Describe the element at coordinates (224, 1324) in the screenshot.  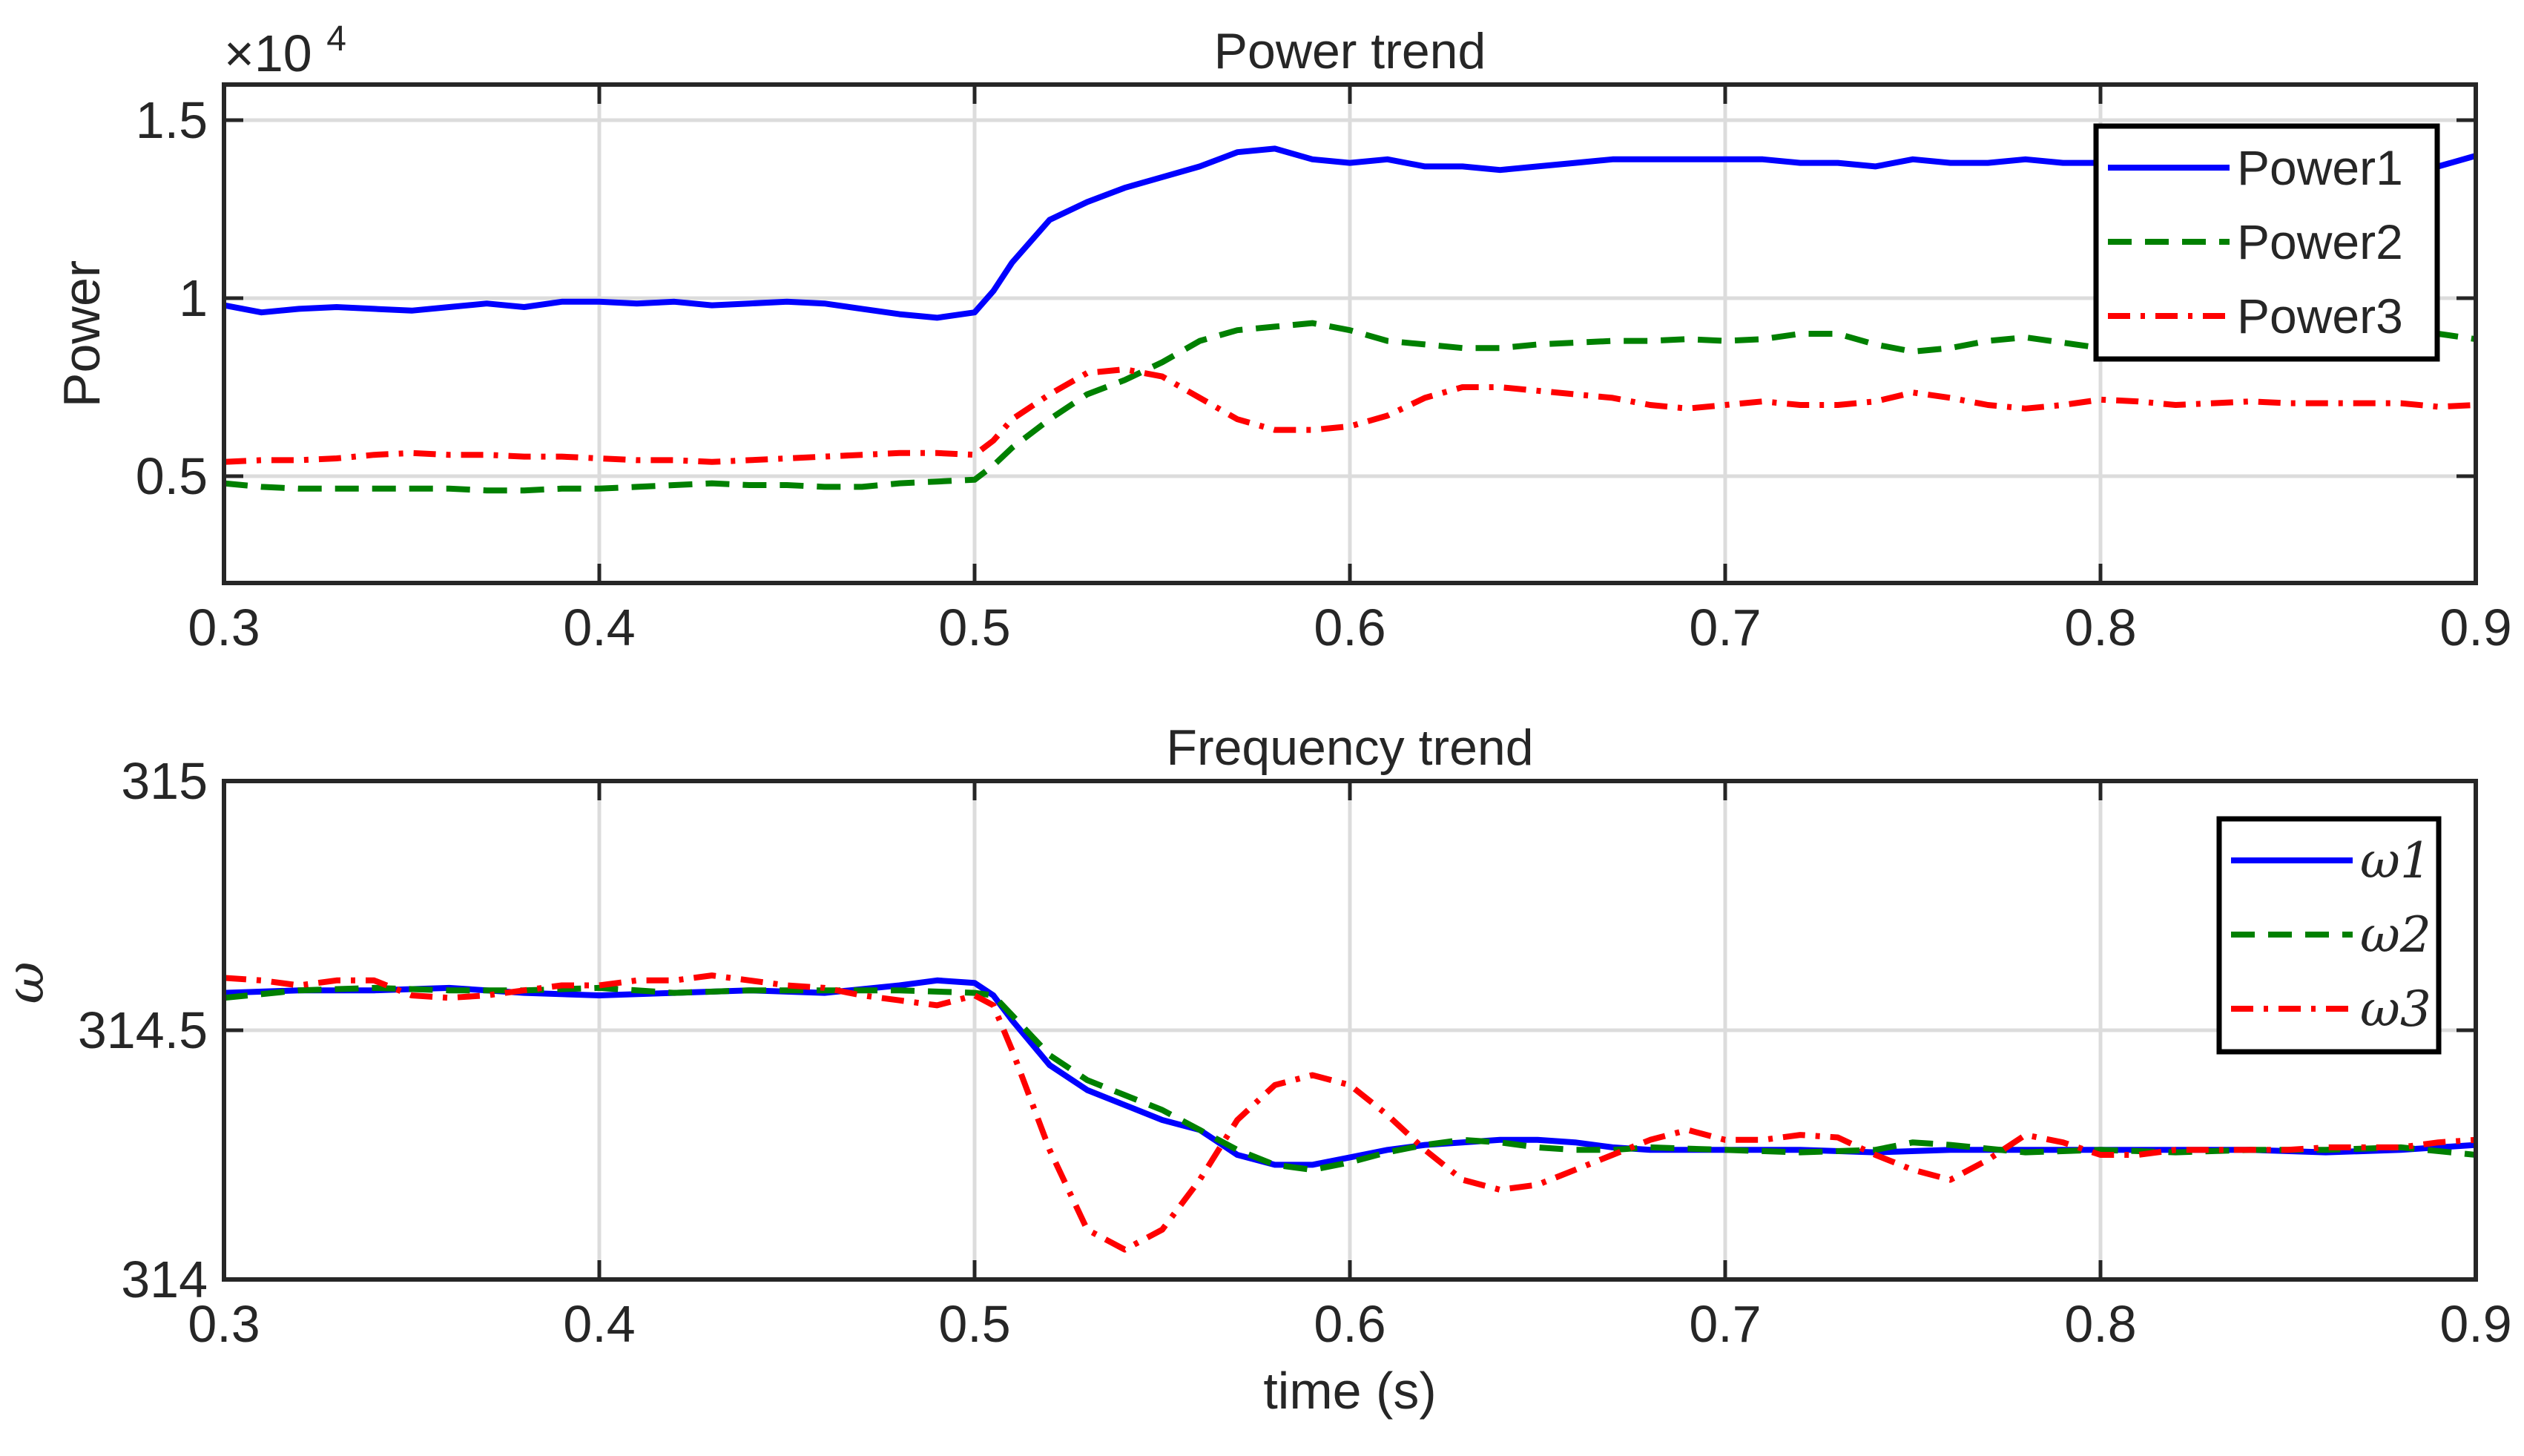
I see `frequency-x-tick-label: 0.3` at that location.